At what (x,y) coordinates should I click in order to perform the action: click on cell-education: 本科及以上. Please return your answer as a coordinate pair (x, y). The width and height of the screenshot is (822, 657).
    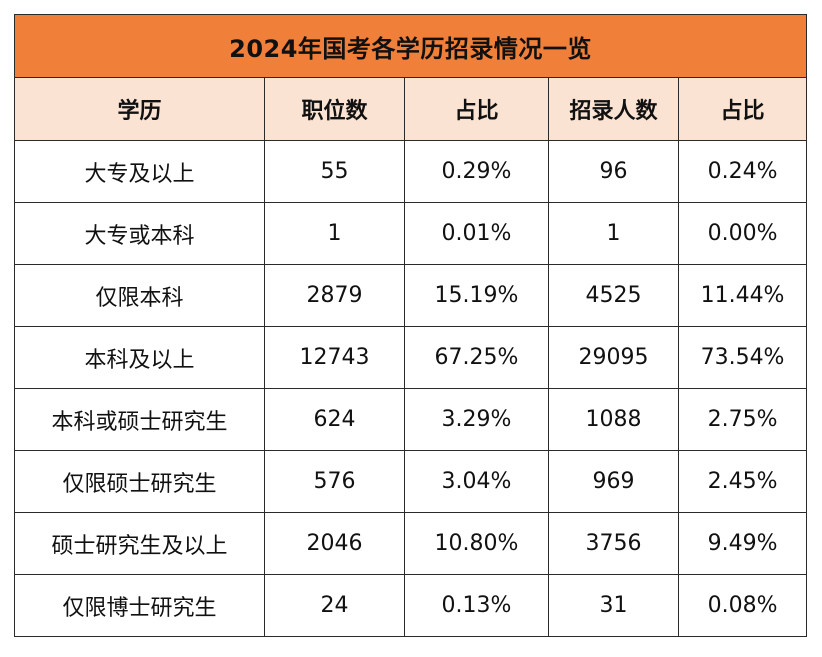
    Looking at the image, I should click on (139, 357).